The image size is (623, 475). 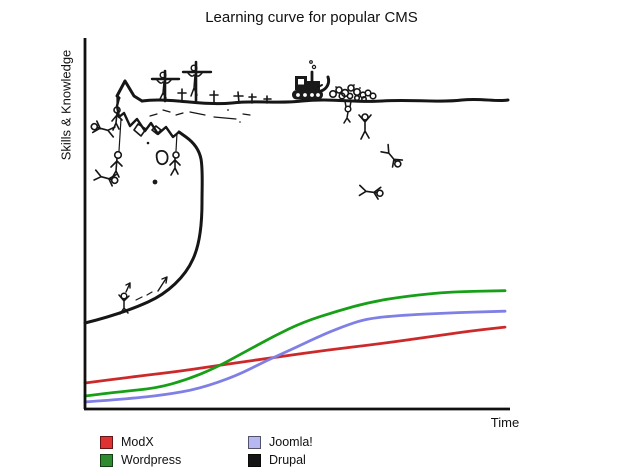 What do you see at coordinates (151, 460) in the screenshot?
I see `legend-label-wordpress: Wordpress` at bounding box center [151, 460].